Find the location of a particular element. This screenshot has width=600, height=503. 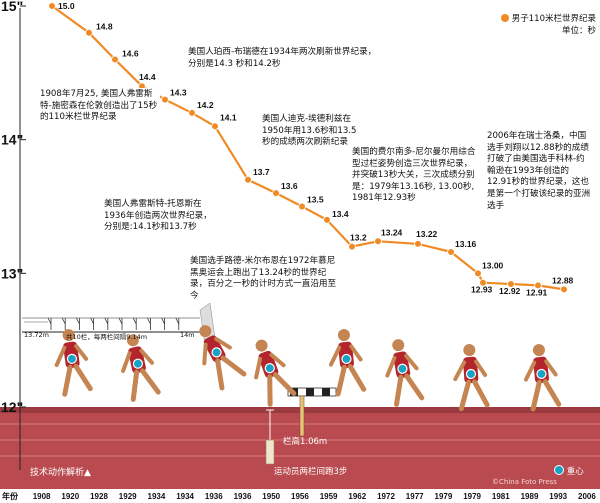

legend-label: 男子110米栏世界纪录 is located at coordinates (553, 19).